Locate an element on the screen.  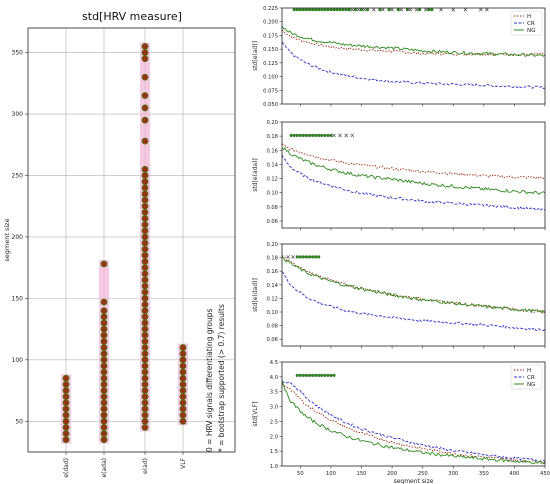
ytick-label: 2.5 is located at coordinates (274, 422).